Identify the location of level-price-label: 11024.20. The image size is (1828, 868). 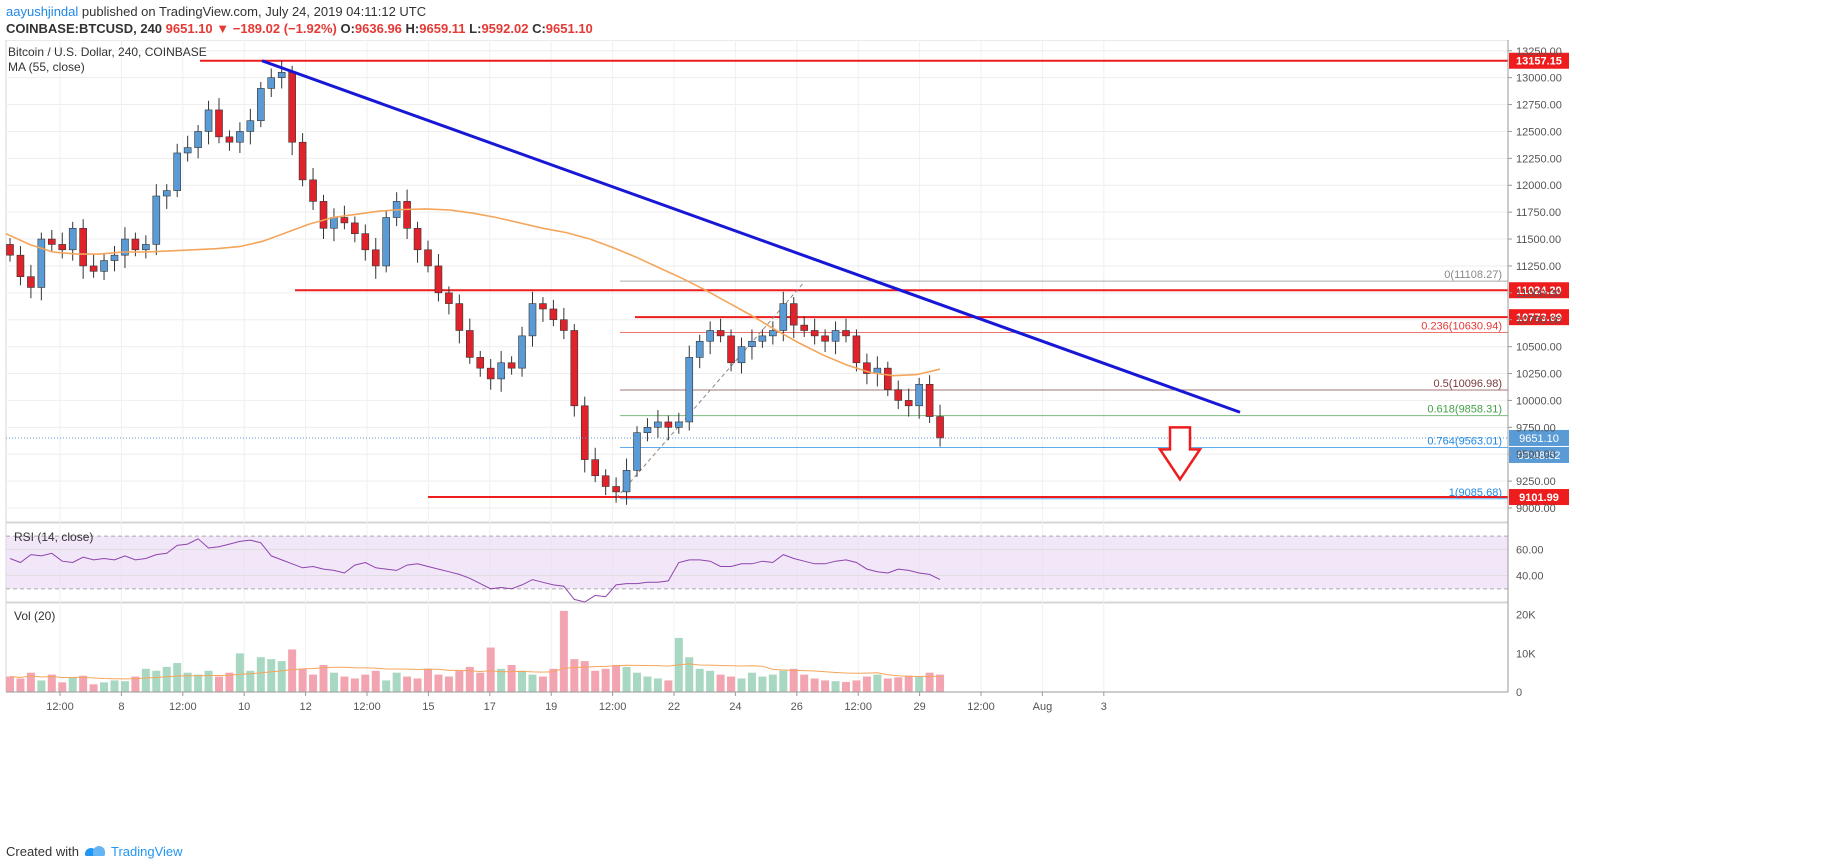
(1538, 291).